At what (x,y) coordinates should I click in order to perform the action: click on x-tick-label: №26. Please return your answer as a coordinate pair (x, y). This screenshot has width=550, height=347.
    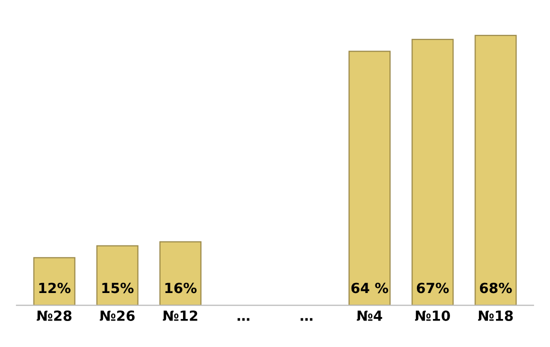
    Looking at the image, I should click on (117, 315).